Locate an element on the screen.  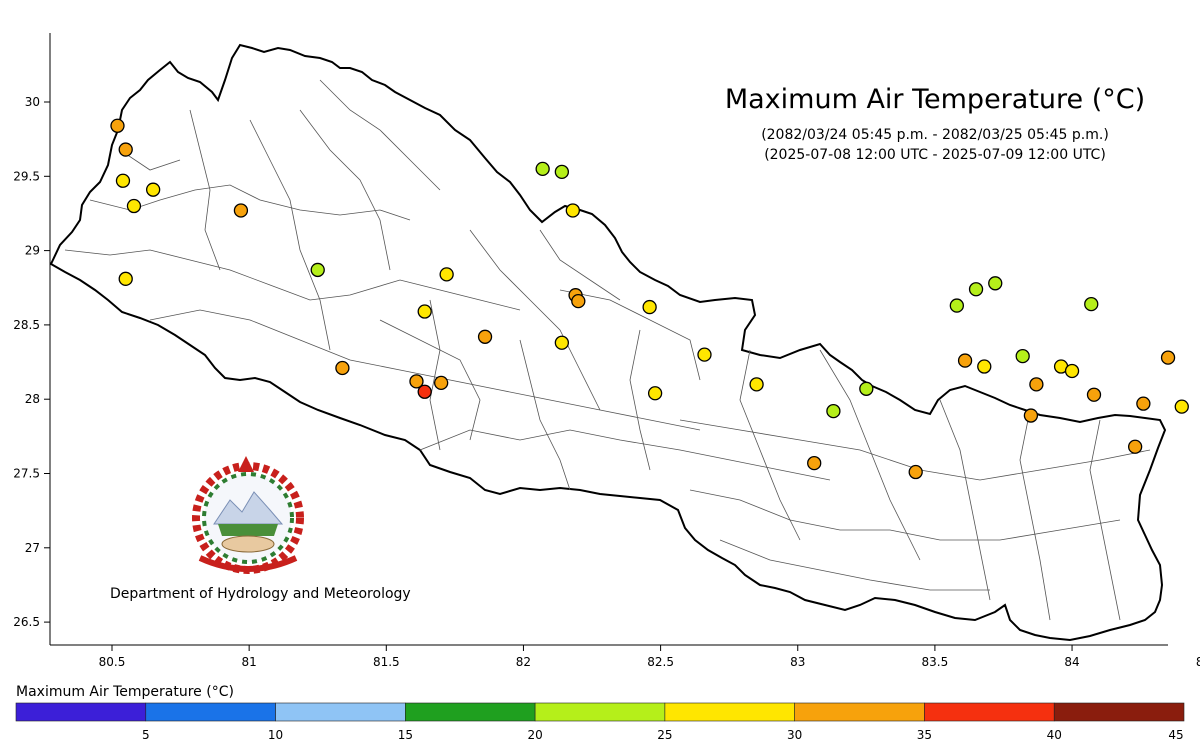
x-tick-label: 82 is located at coordinates (523, 662).